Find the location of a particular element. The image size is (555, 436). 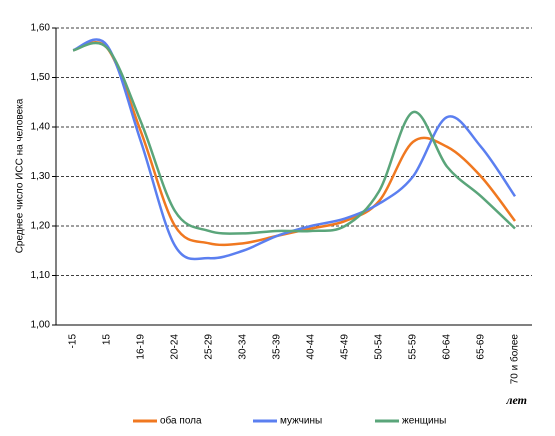

y-tick-label: 1,10 is located at coordinates (41, 275).